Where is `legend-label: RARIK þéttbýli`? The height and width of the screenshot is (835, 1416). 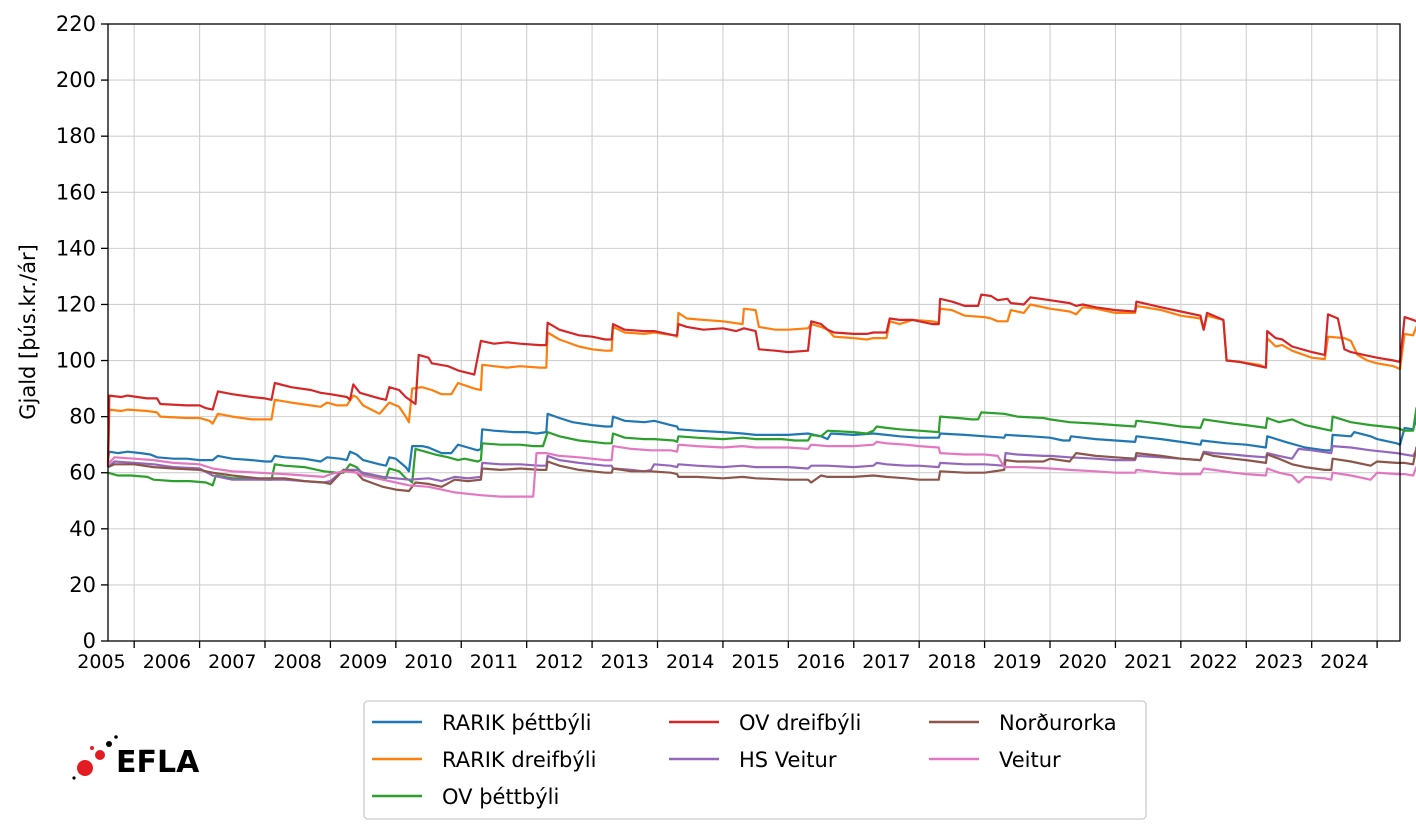 legend-label: RARIK þéttbýli is located at coordinates (516, 723).